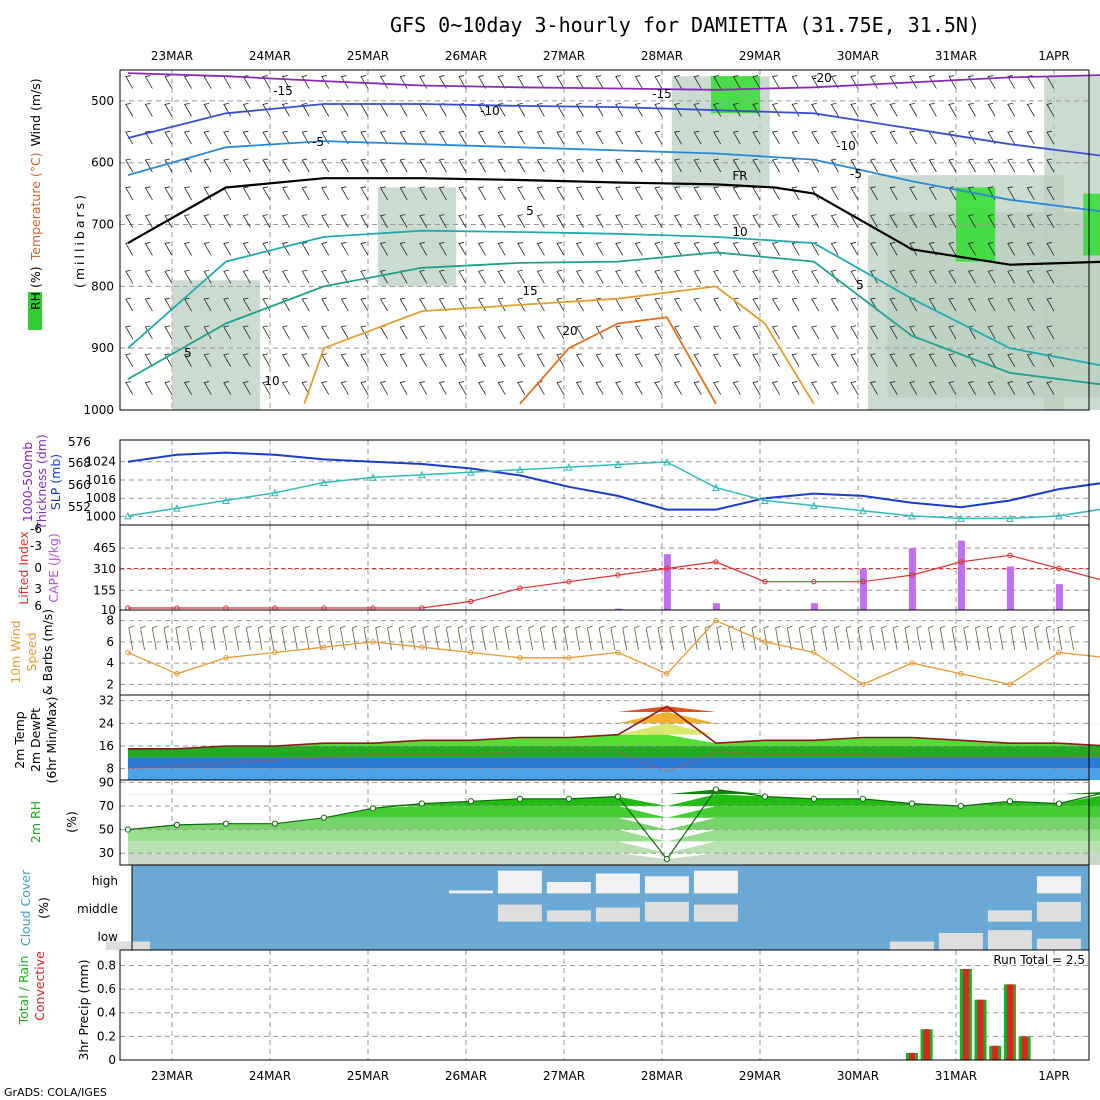 This screenshot has height=1100, width=1100. What do you see at coordinates (27, 482) in the screenshot?
I see `thickness-label-1: 1000-500mb` at bounding box center [27, 482].